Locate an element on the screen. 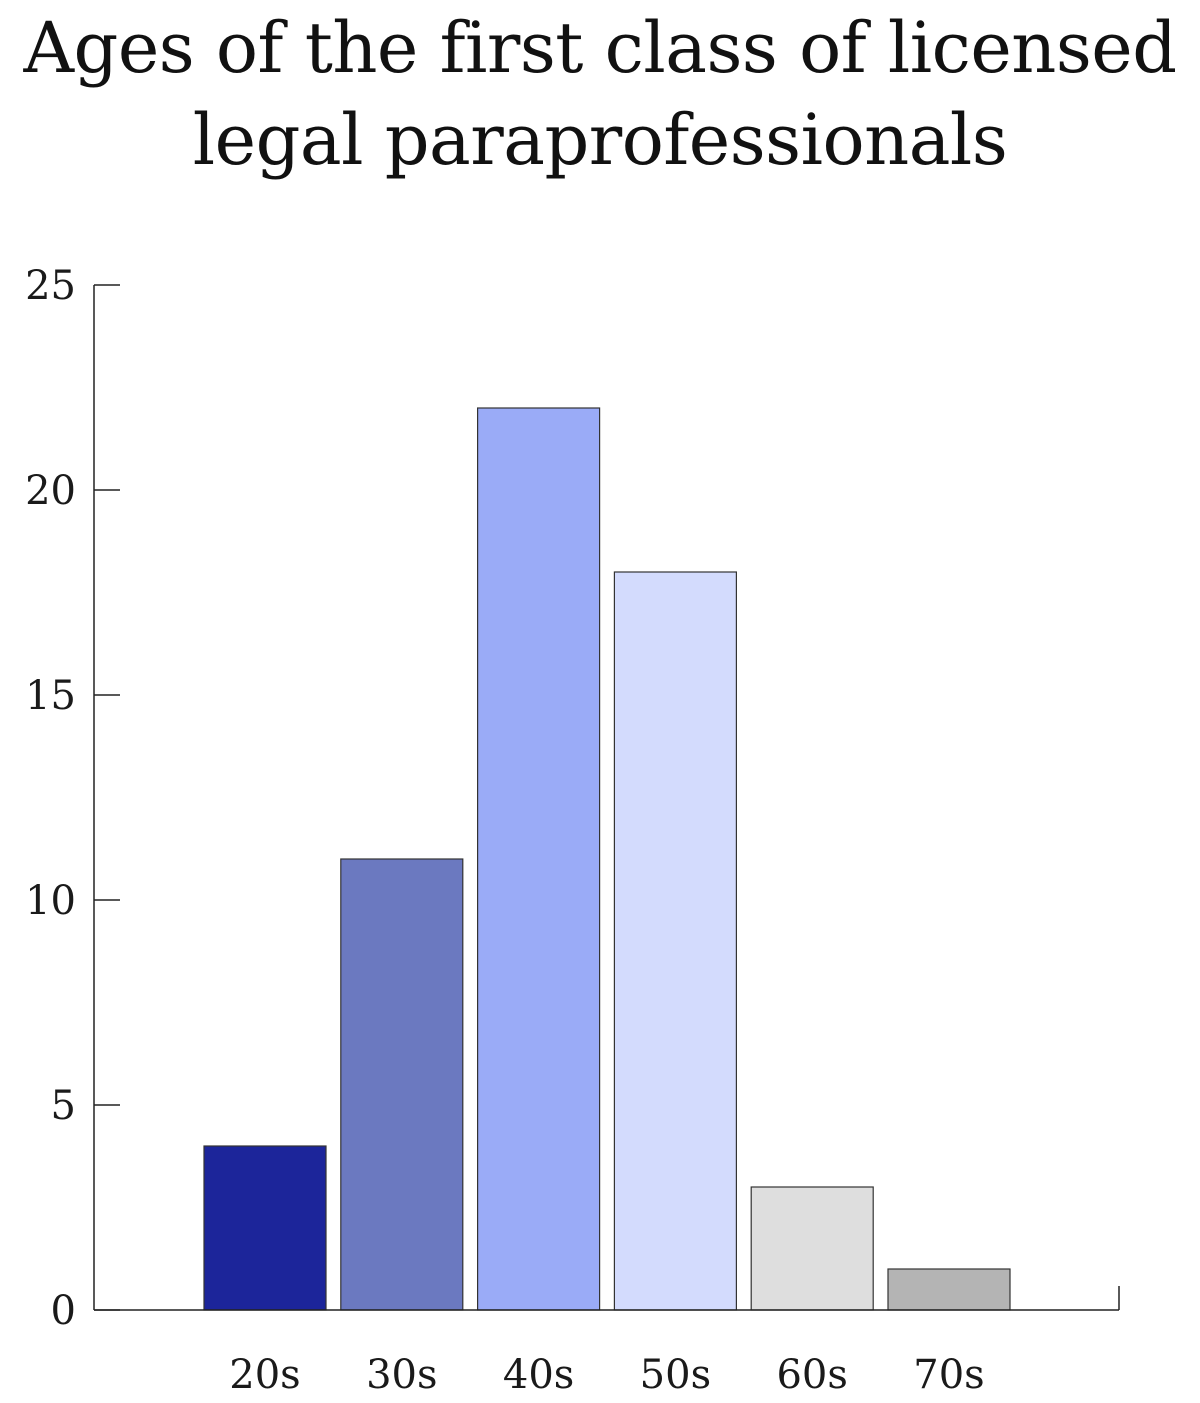  chart-title-line-2: legal paraprofessionals is located at coordinates (600, 140).